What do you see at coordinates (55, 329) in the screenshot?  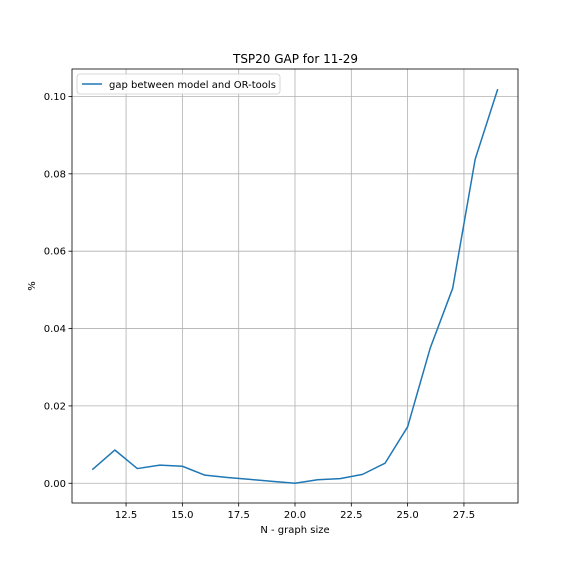 I see `y-tick-label: 0.04` at bounding box center [55, 329].